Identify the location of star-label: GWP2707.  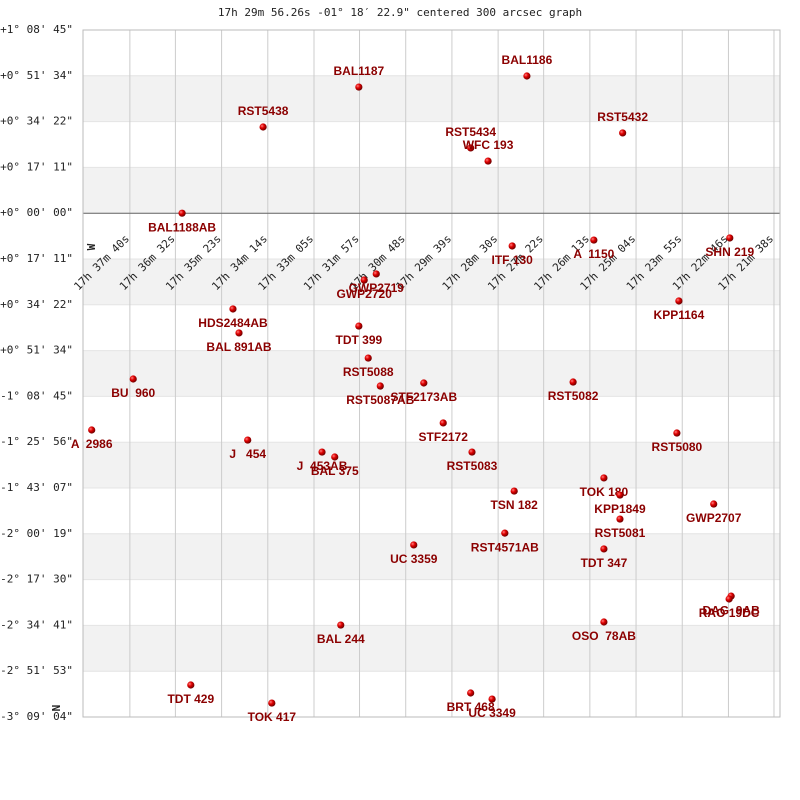
(714, 518).